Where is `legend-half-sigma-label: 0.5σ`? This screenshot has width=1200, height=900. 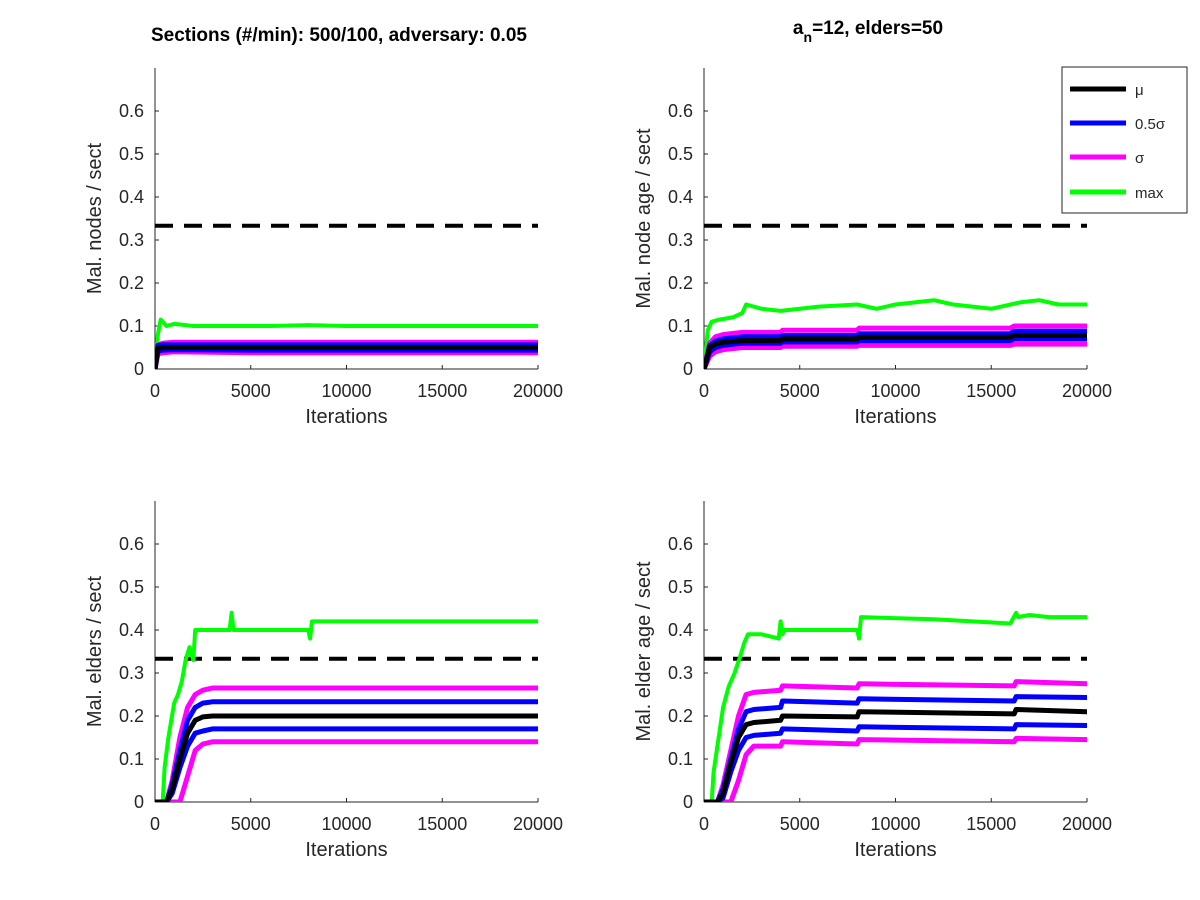
legend-half-sigma-label: 0.5σ is located at coordinates (1150, 124).